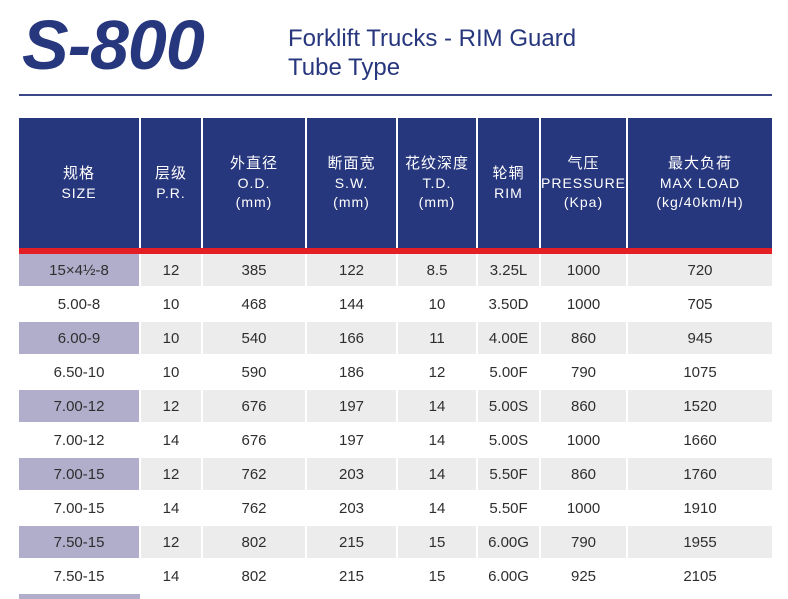 This screenshot has width=788, height=599. I want to click on subtitle-line-2: Tube Type, so click(344, 67).